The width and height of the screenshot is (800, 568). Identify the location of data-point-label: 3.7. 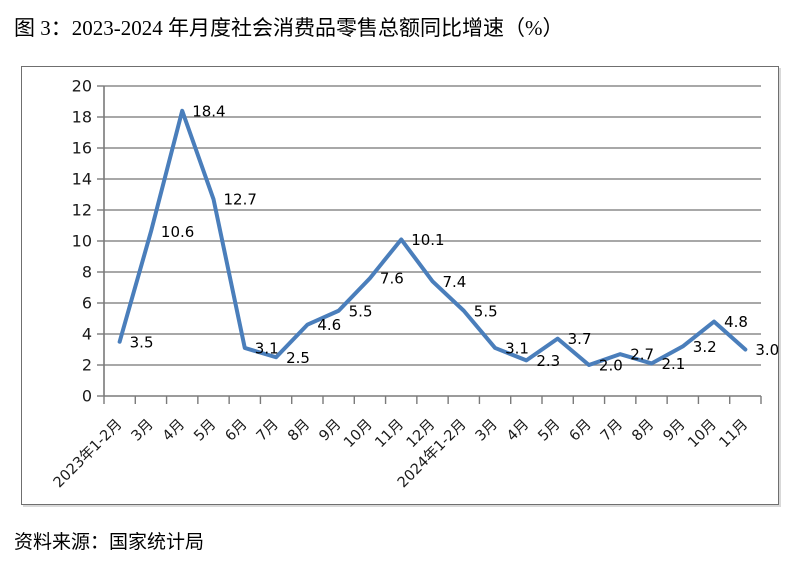
(580, 339).